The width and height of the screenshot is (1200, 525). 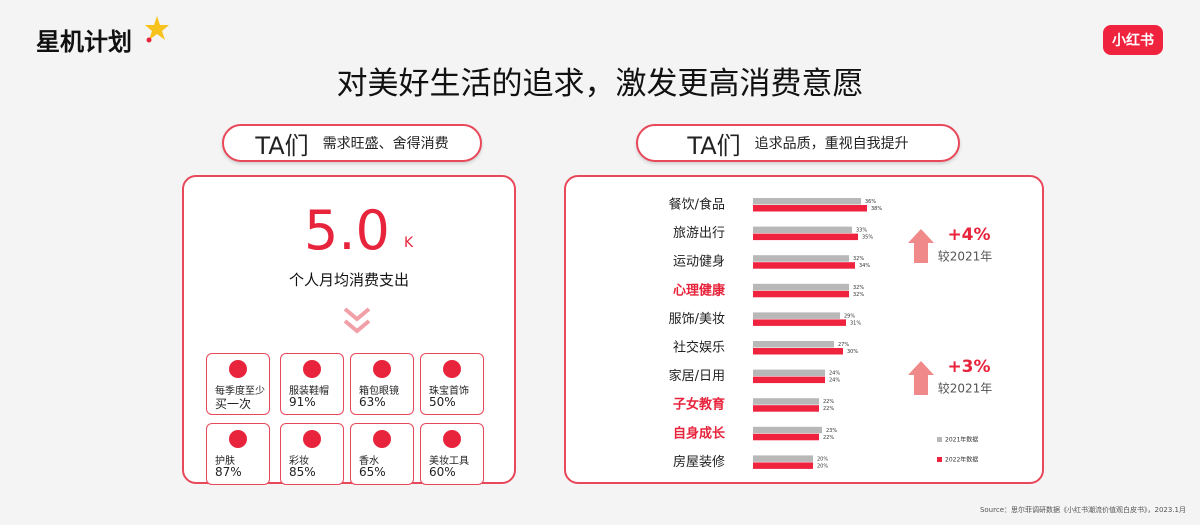 I want to click on annotation: +4%, so click(x=968, y=235).